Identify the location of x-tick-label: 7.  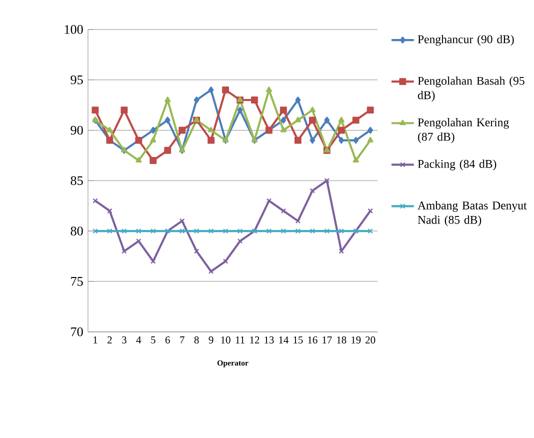
(182, 340).